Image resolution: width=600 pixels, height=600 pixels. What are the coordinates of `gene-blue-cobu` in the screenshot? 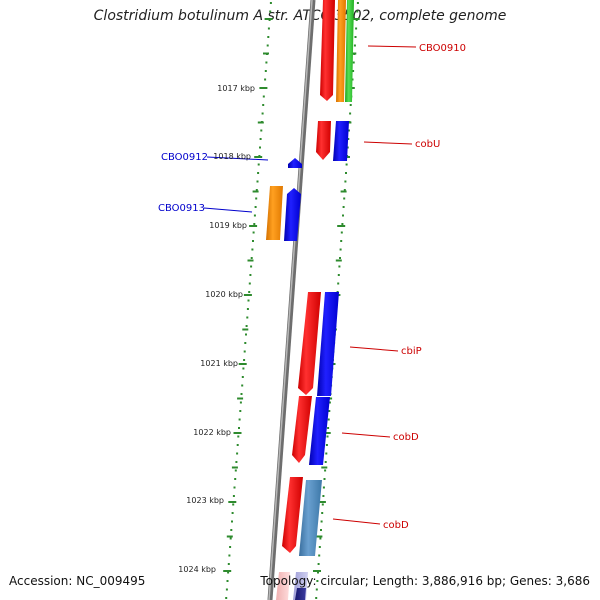 It's located at (341, 141).